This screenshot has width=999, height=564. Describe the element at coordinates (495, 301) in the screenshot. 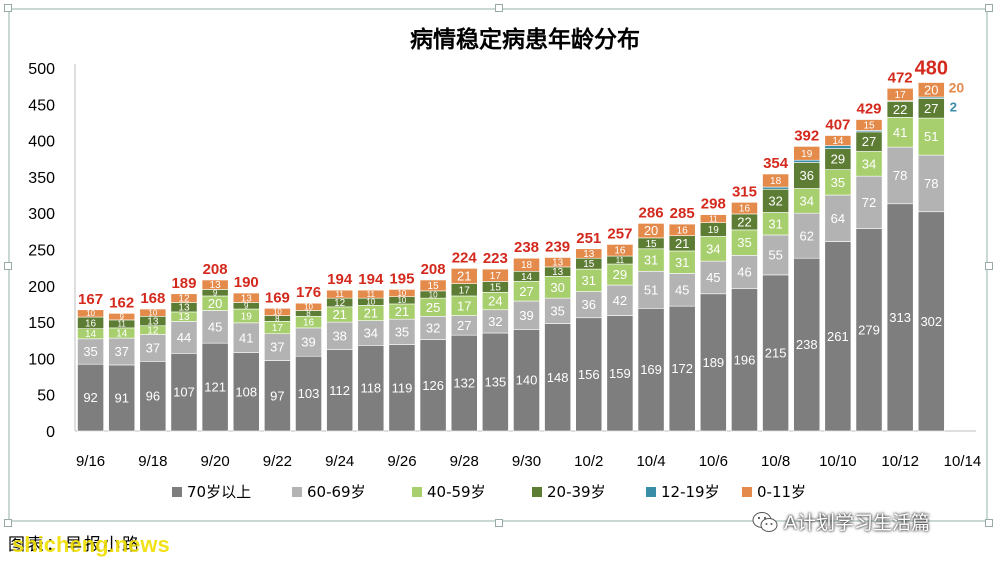

I see `segment-label: 24` at that location.